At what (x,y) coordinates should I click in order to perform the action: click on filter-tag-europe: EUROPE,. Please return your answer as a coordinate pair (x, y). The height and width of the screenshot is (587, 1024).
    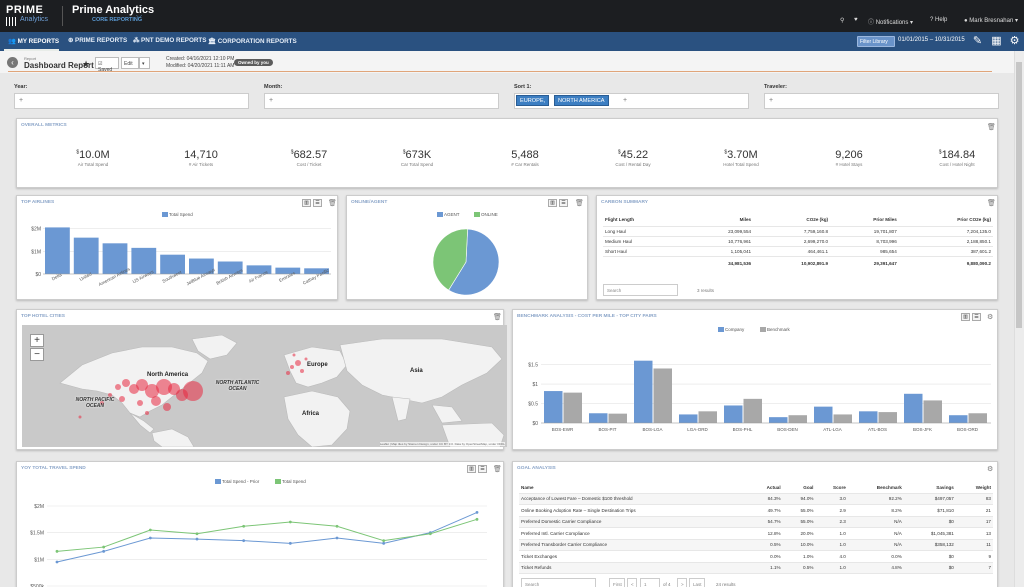
    Looking at the image, I should click on (533, 100).